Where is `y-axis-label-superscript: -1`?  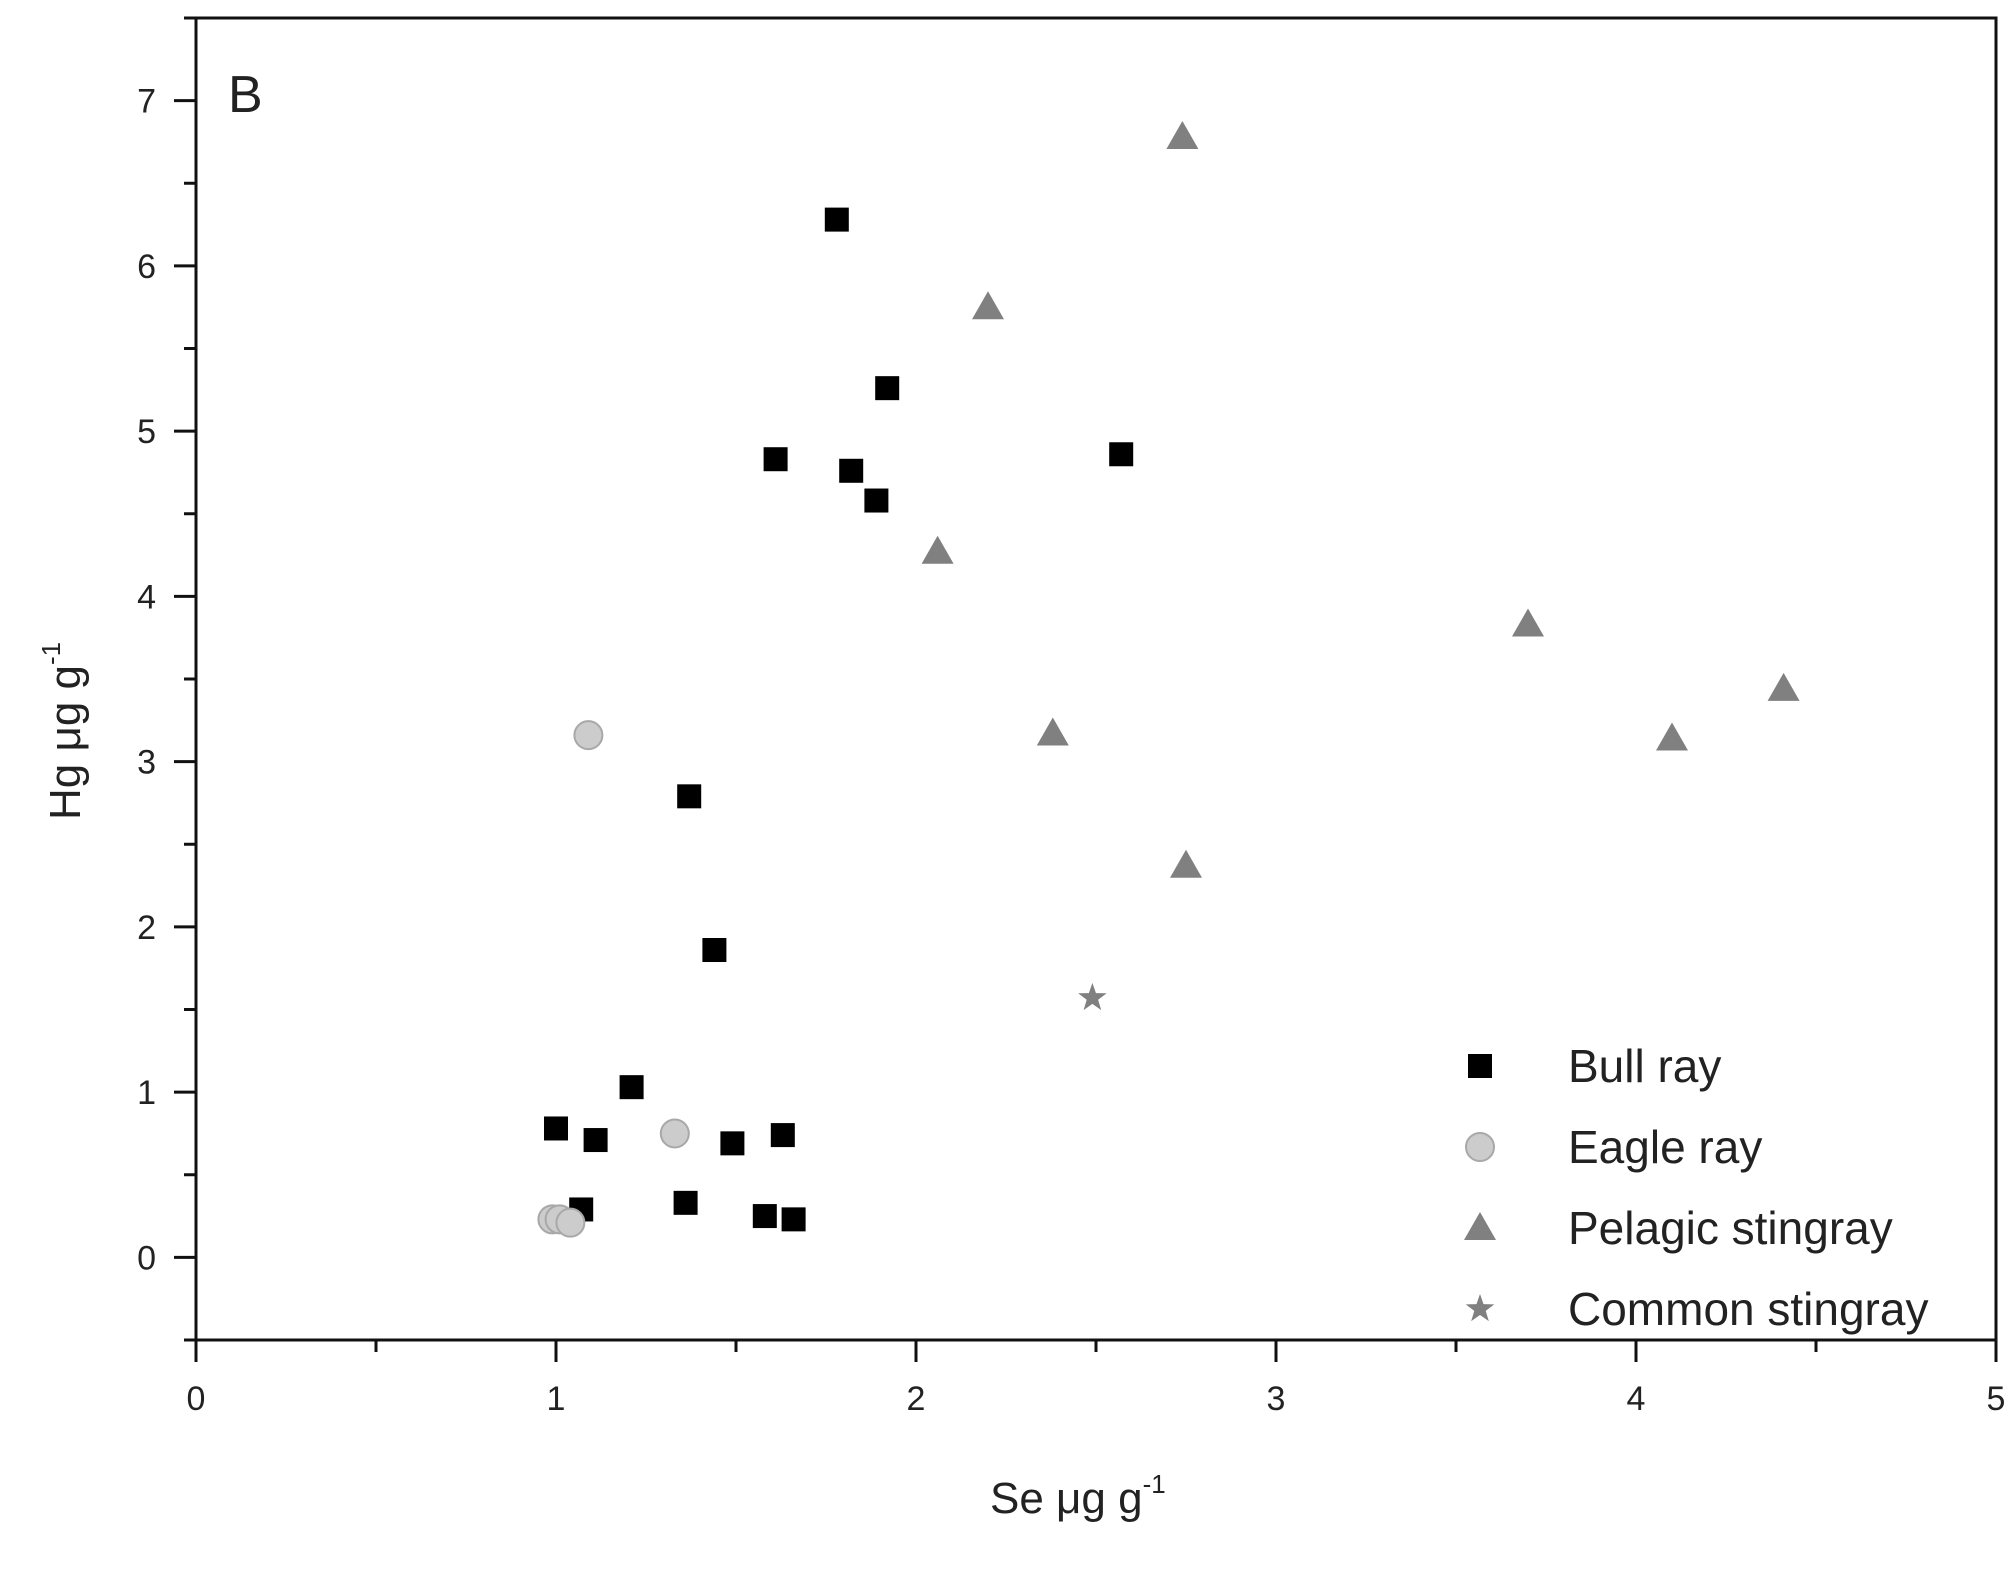
y-axis-label-superscript: -1 is located at coordinates (51, 653).